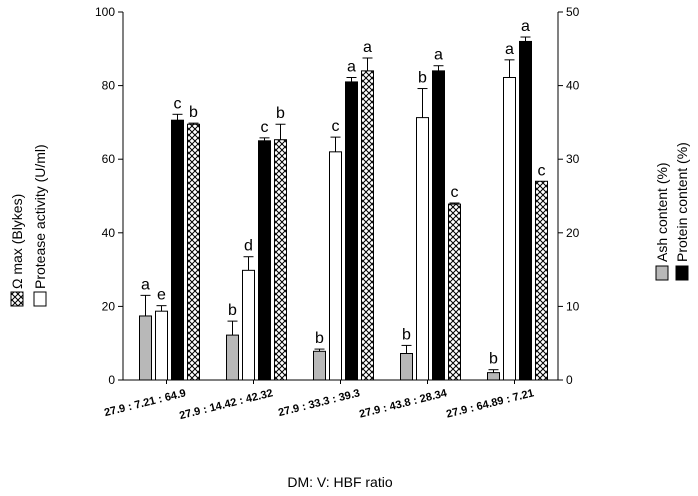  Describe the element at coordinates (193, 112) in the screenshot. I see `sig-letter-3-0: b` at that location.